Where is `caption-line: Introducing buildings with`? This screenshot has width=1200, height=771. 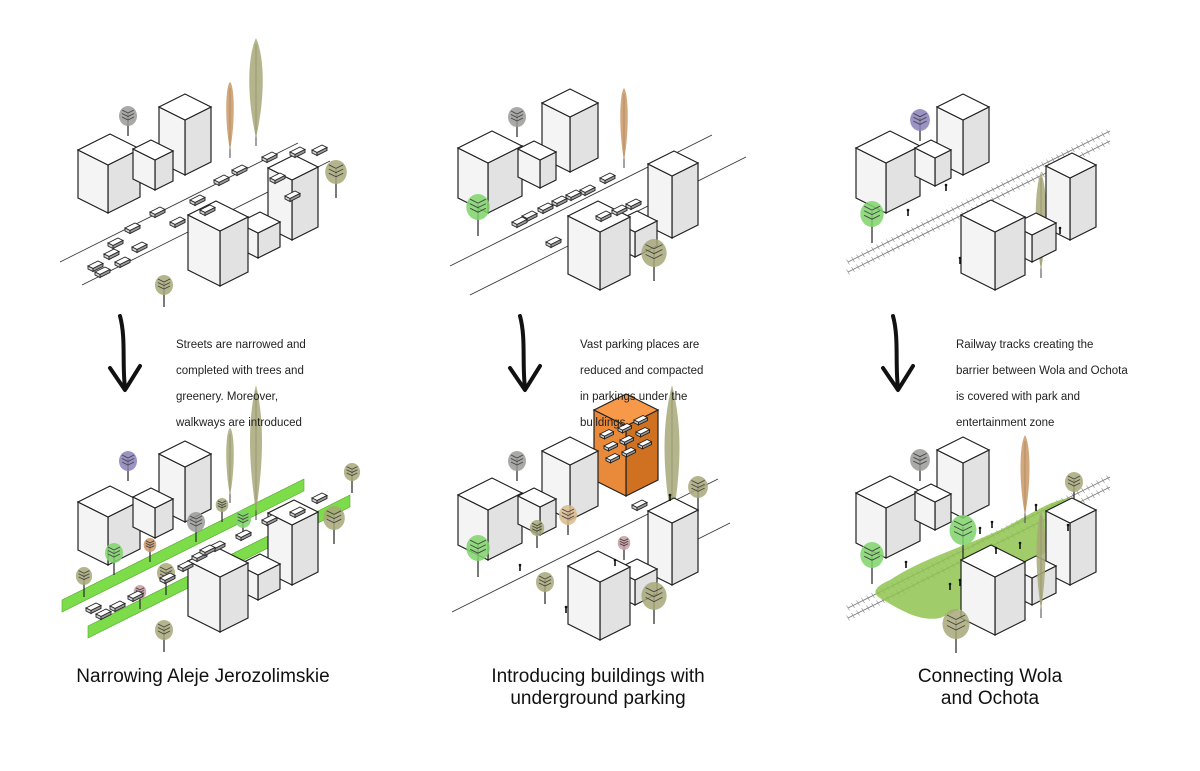 caption-line: Introducing buildings with is located at coordinates (598, 676).